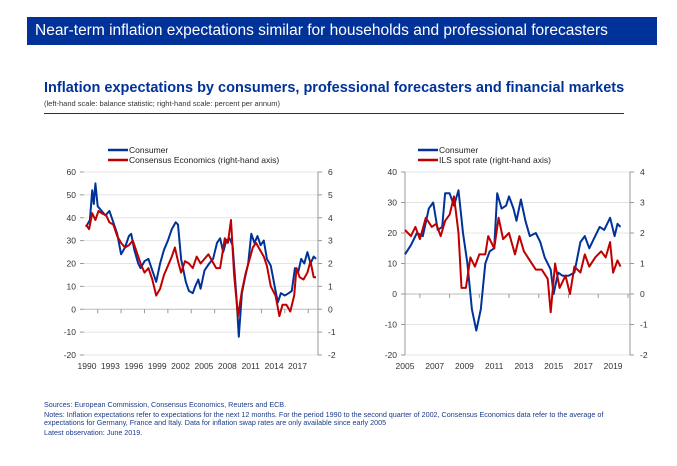  I want to click on y-tick-label-left: 50, so click(72, 195).